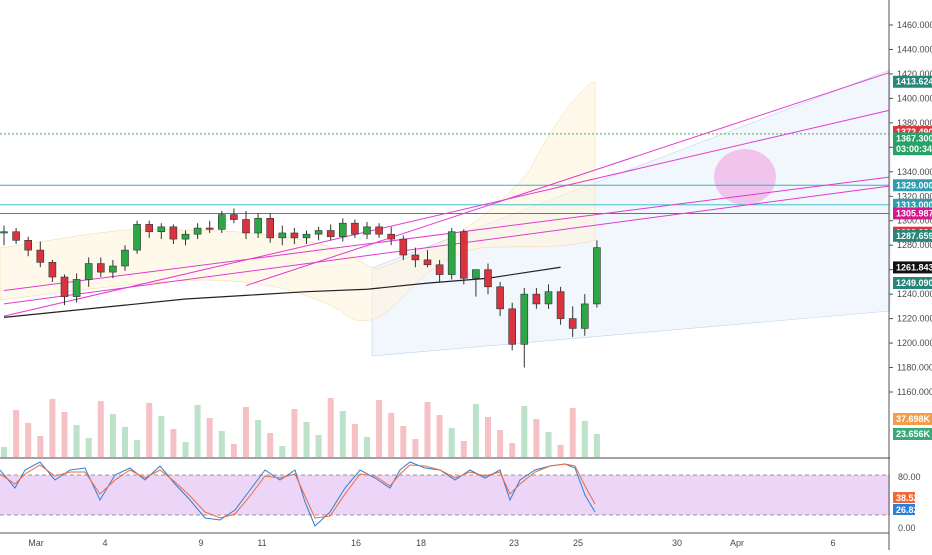 The height and width of the screenshot is (555, 932). I want to click on time-tick-label: 4, so click(104, 543).